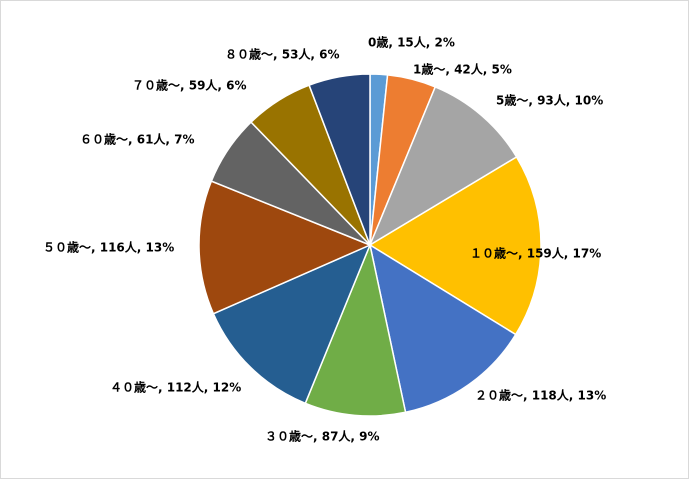  Describe the element at coordinates (137, 139) in the screenshot. I see `data-label: ６０歳～, 61人, 7%` at that location.